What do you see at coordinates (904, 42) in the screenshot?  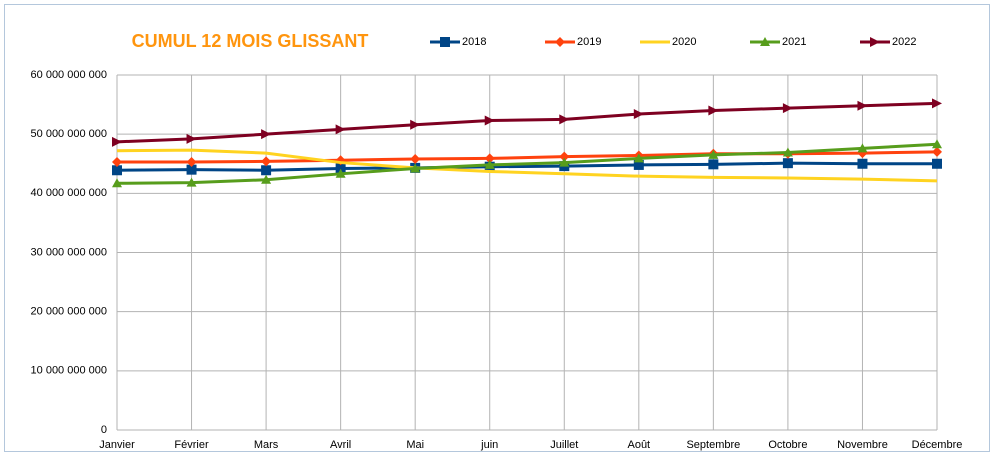 I see `legend-label: 2022` at bounding box center [904, 42].